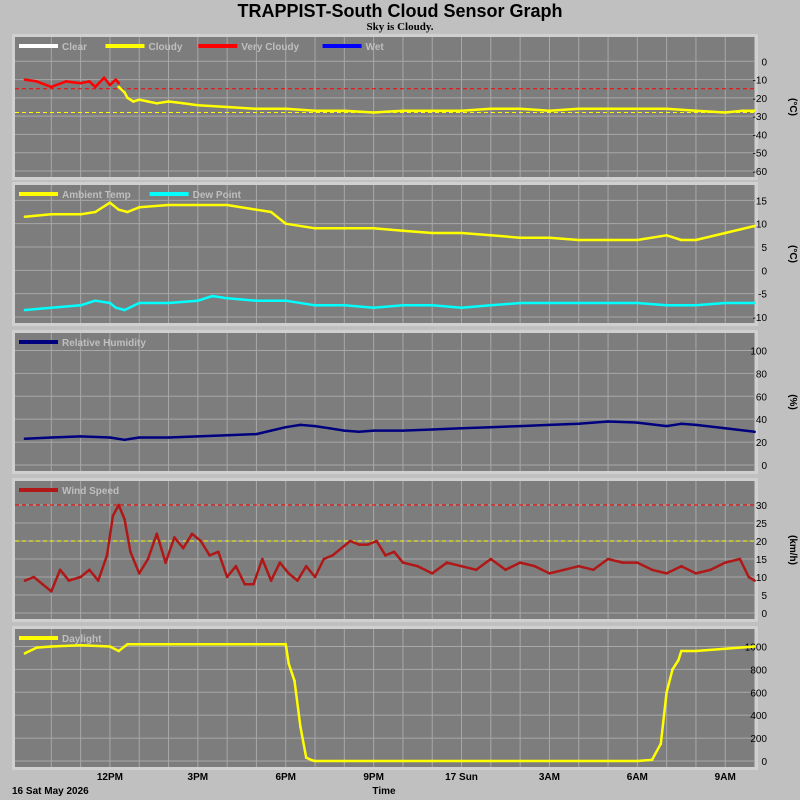 The height and width of the screenshot is (800, 800). What do you see at coordinates (762, 443) in the screenshot?
I see `y-tick-label: 20` at bounding box center [762, 443].